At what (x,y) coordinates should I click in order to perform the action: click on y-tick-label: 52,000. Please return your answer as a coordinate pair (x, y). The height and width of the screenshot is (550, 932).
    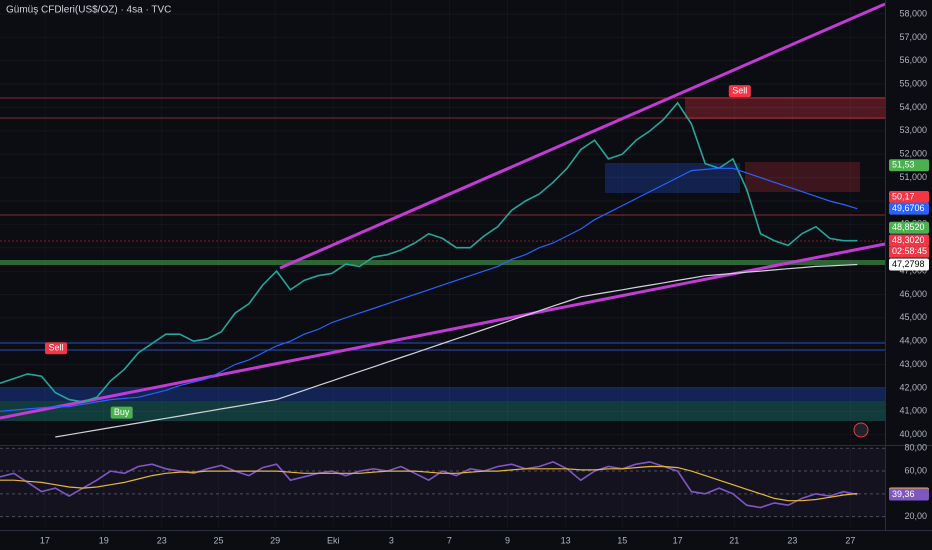
    Looking at the image, I should click on (913, 154).